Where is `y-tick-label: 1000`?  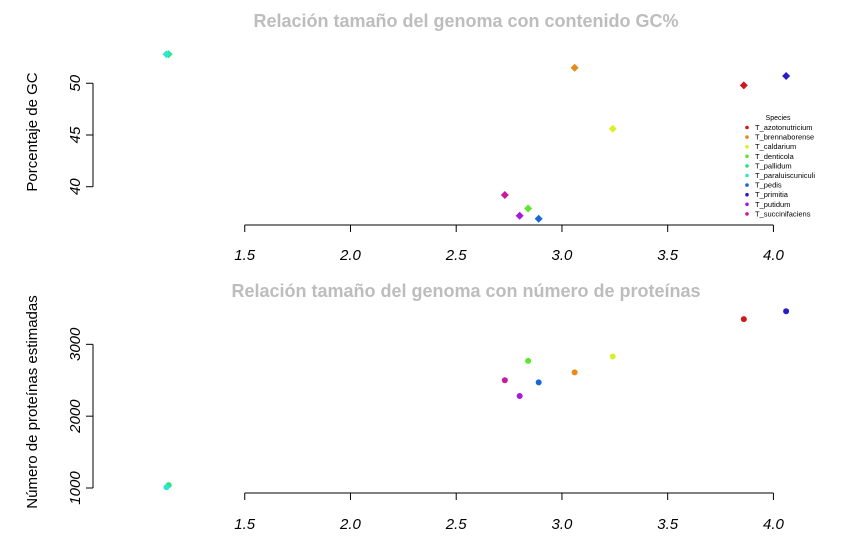 y-tick-label: 1000 is located at coordinates (75, 488).